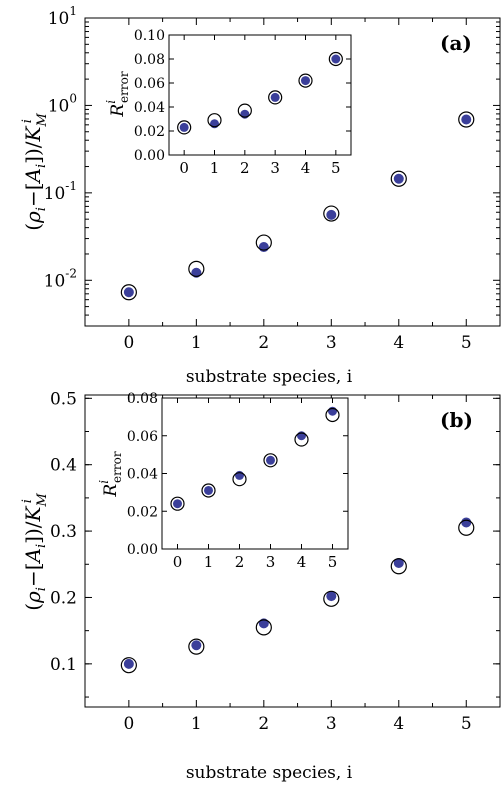 The height and width of the screenshot is (785, 504). What do you see at coordinates (62, 16) in the screenshot?
I see `y-tick-label: 10¹` at bounding box center [62, 16].